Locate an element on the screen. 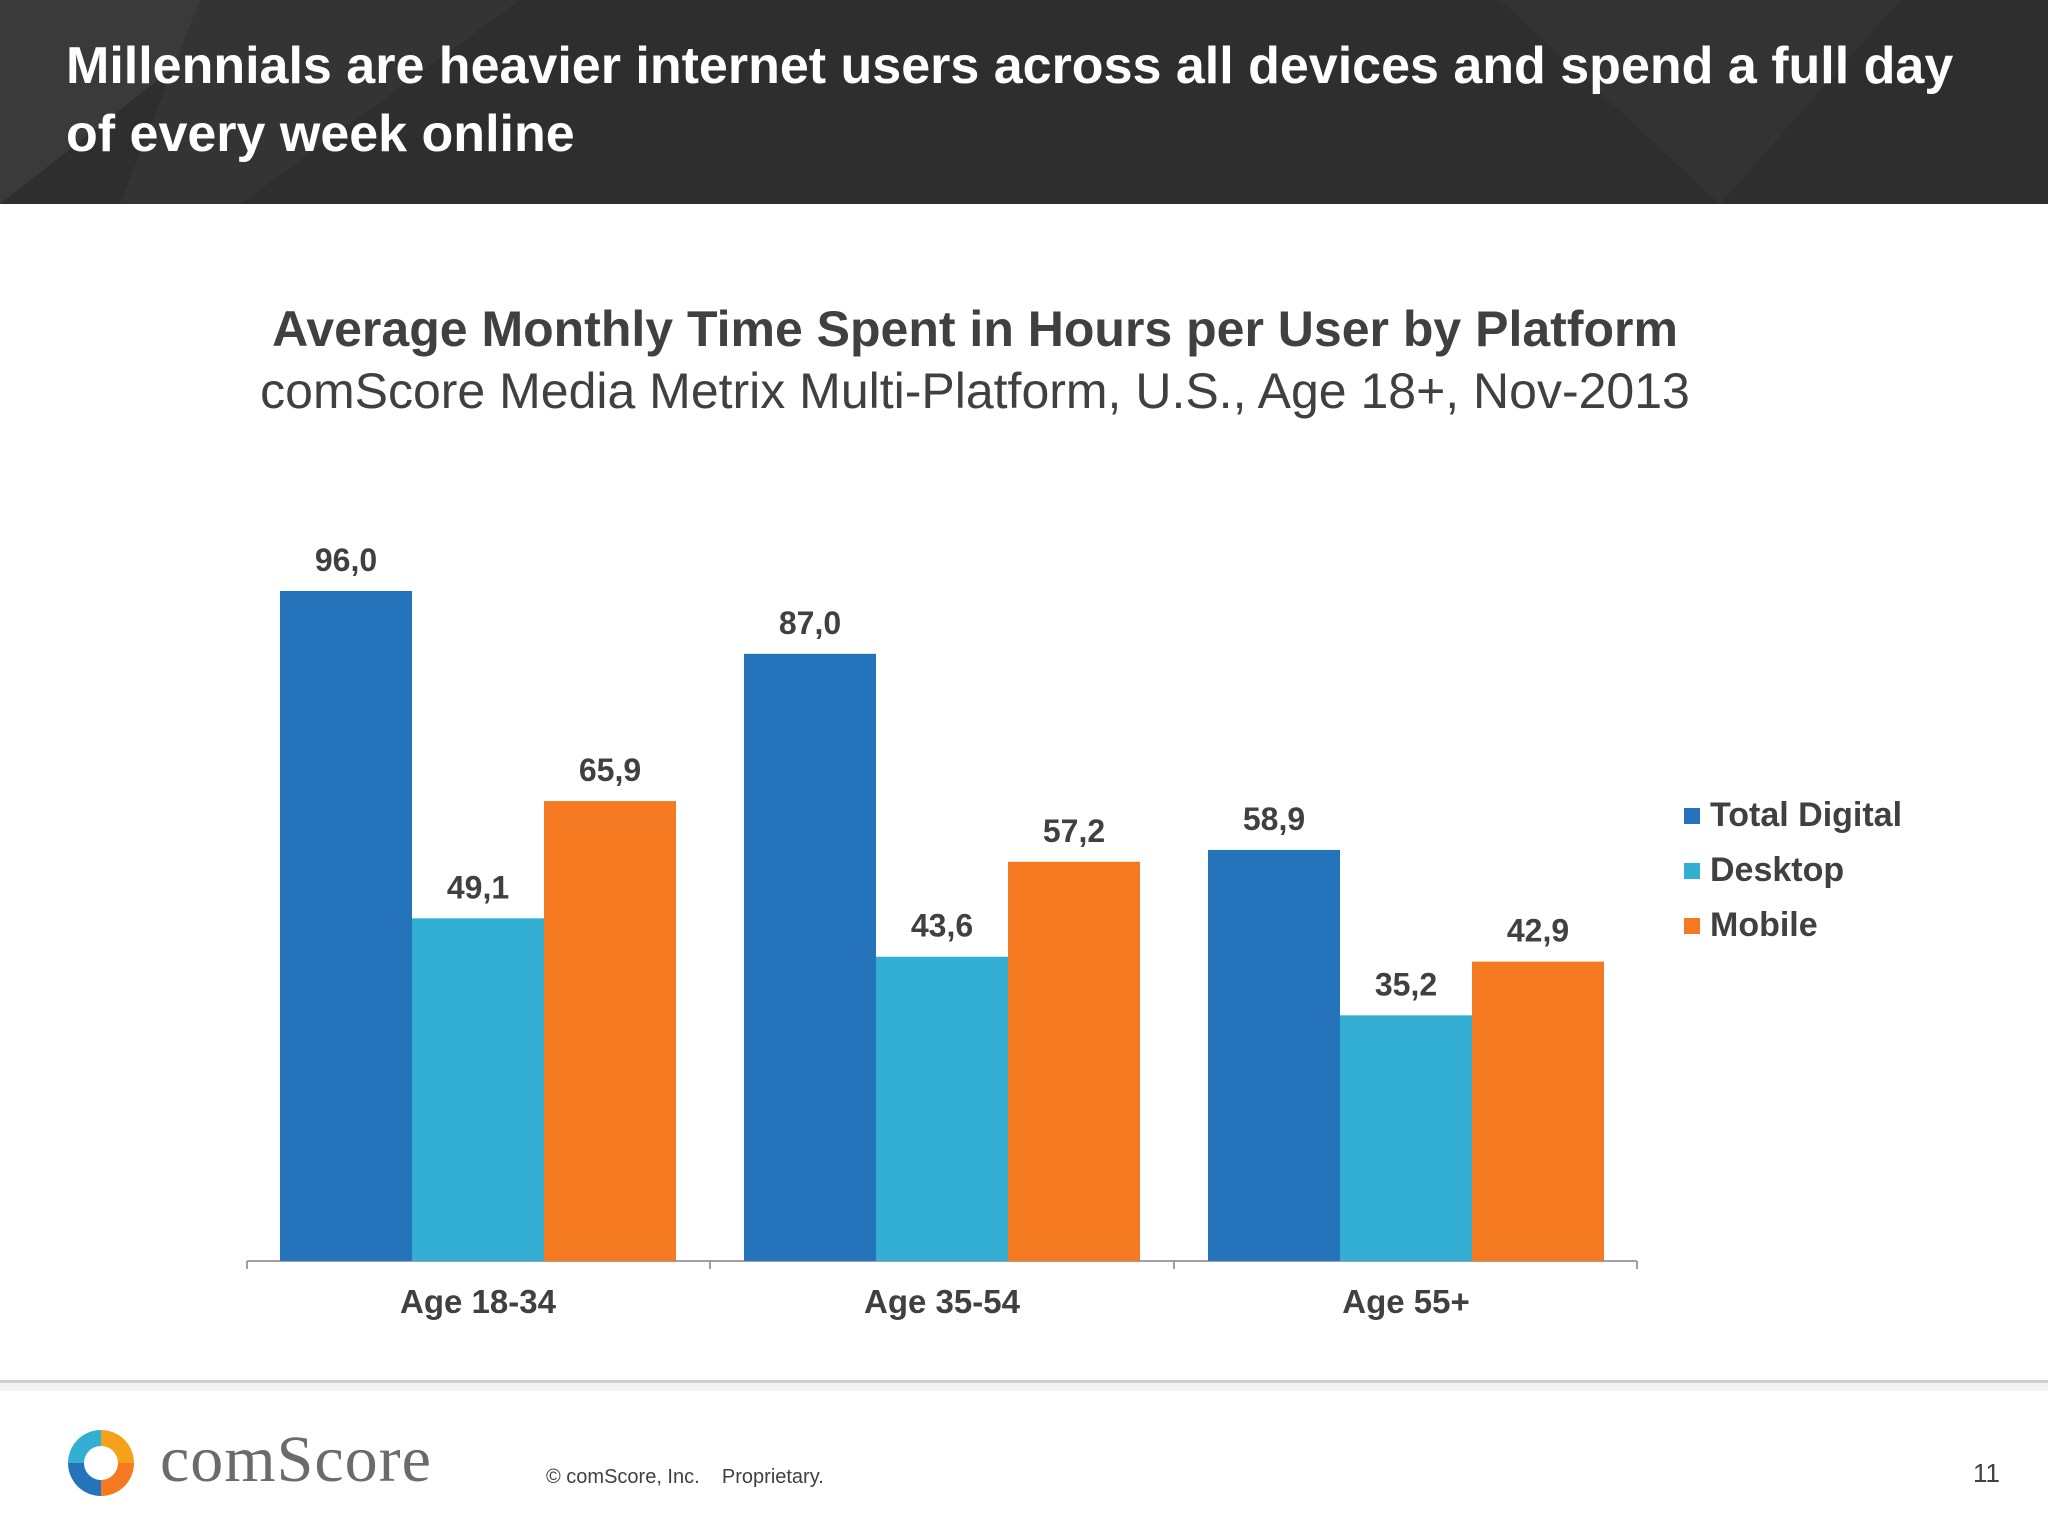  legend-label-total-digital: Total Digital is located at coordinates (1806, 815).